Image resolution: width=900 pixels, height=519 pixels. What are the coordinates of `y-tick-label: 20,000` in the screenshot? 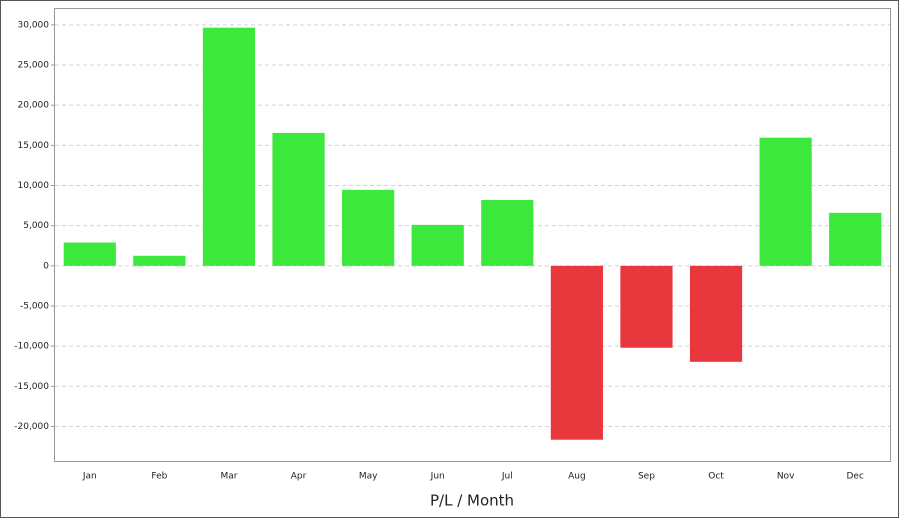 It's located at (34, 106).